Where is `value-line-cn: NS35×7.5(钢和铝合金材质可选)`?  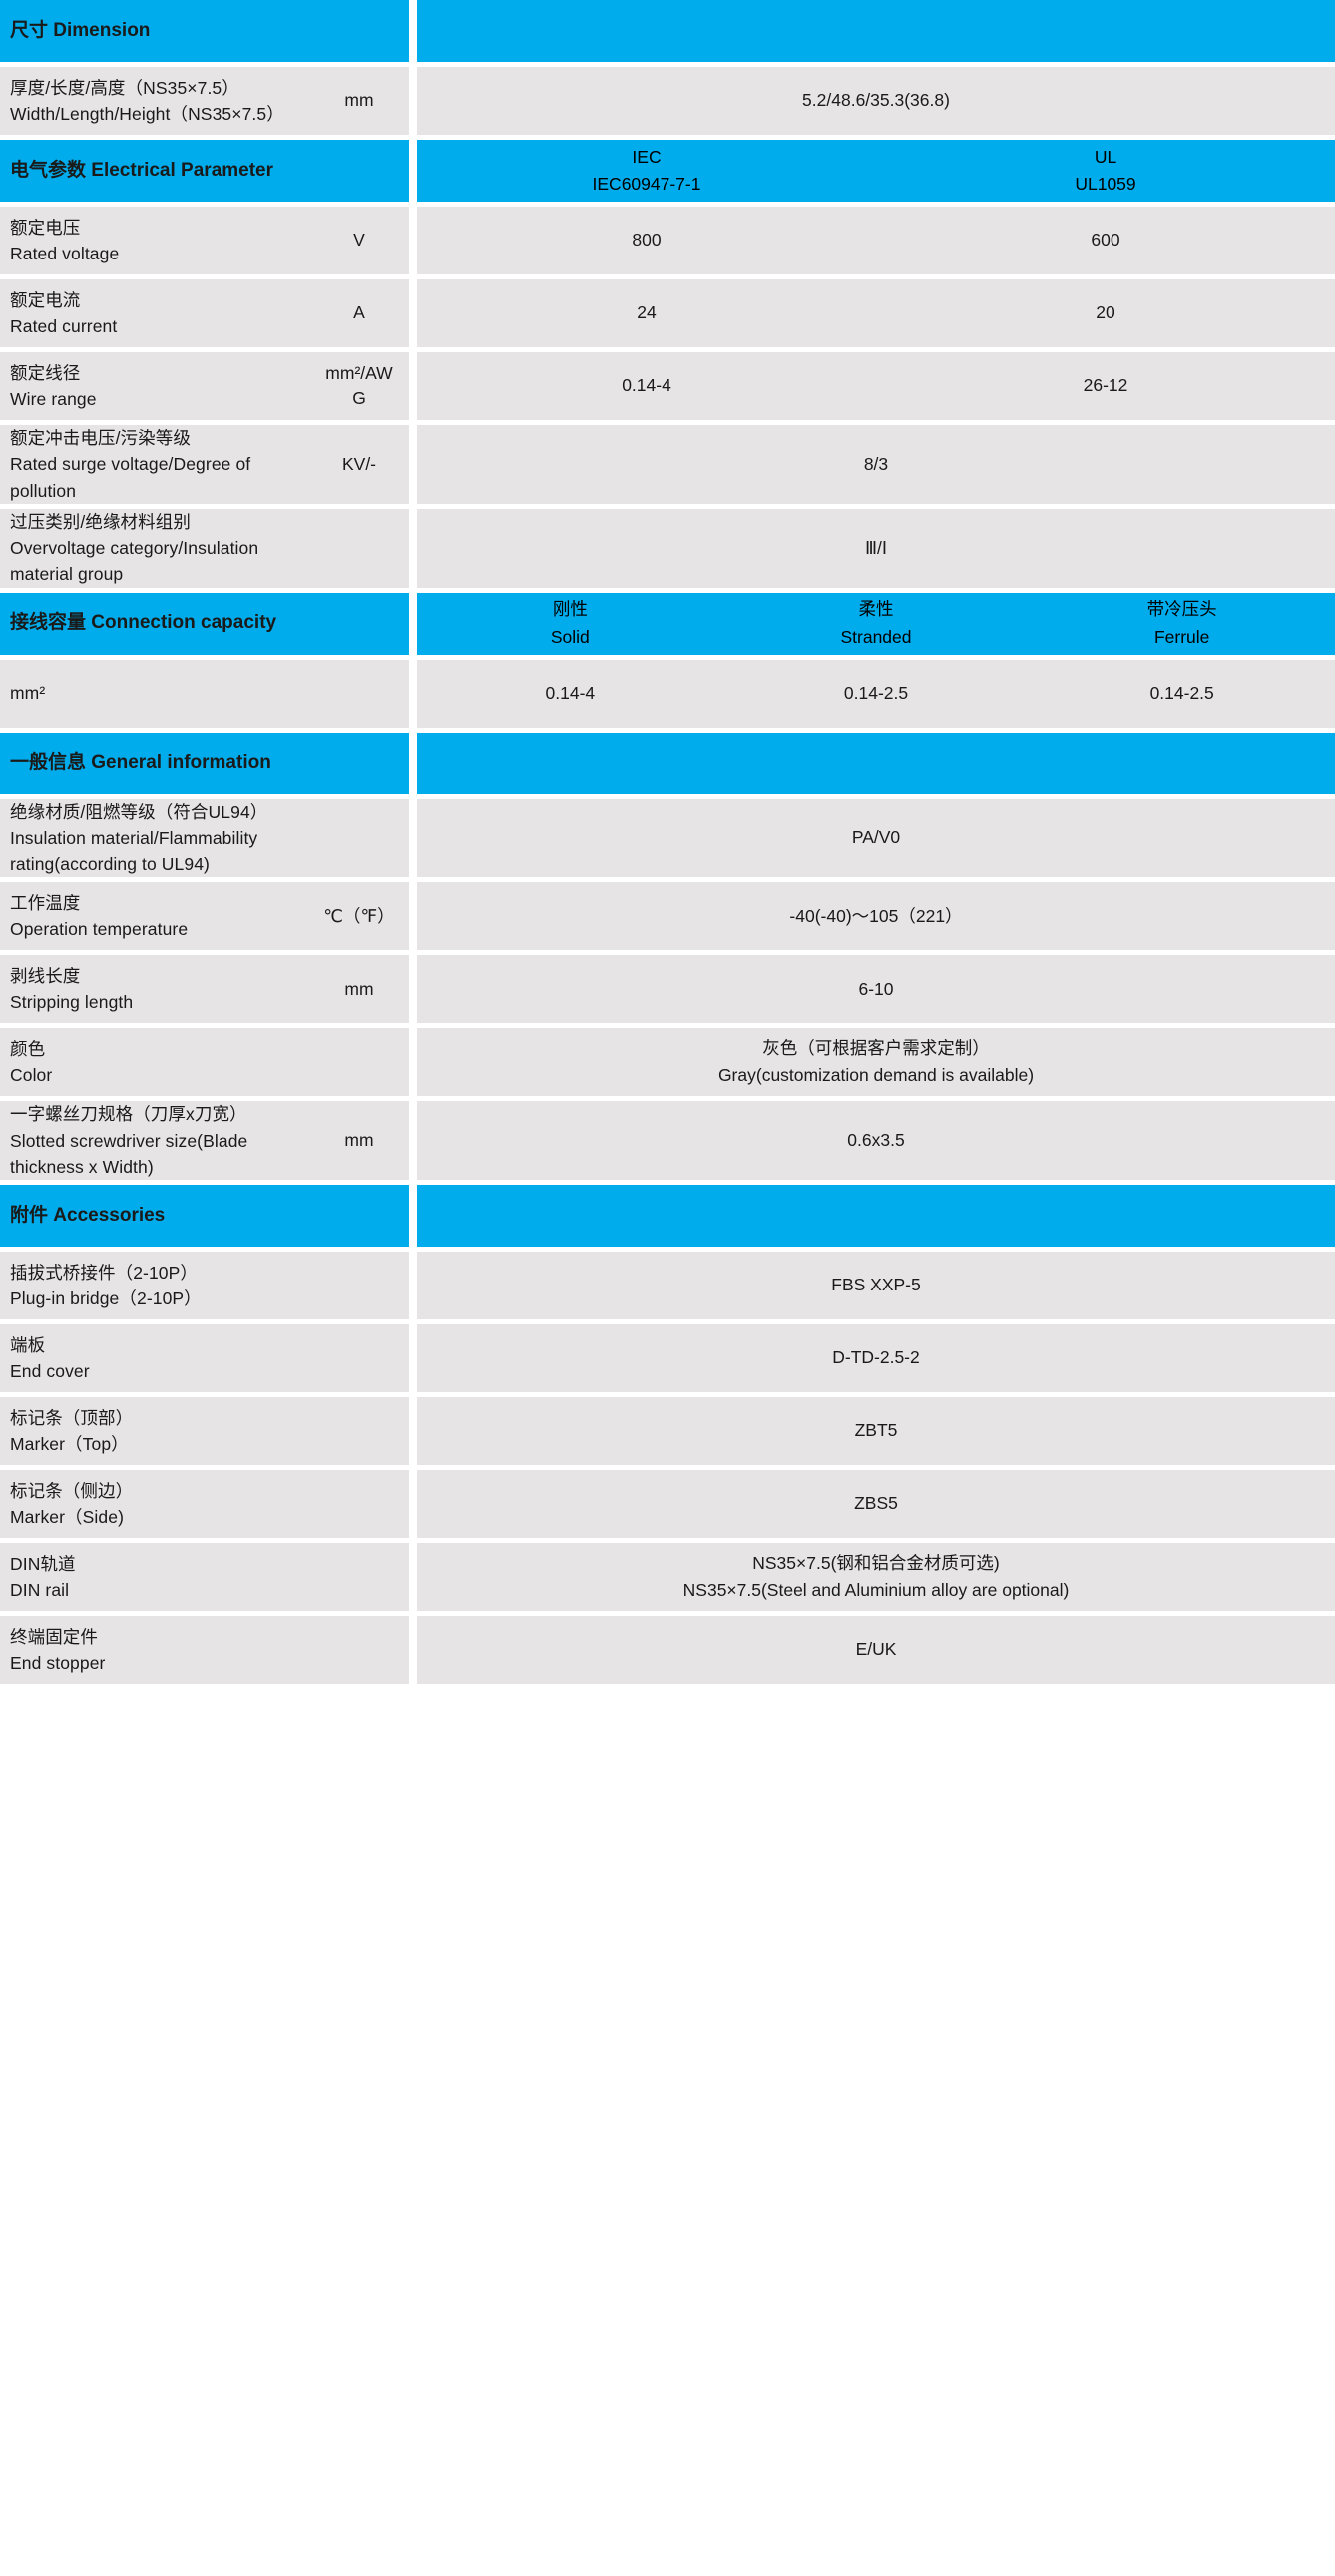
value-line-cn: NS35×7.5(钢和铝合金材质可选) is located at coordinates (876, 1562).